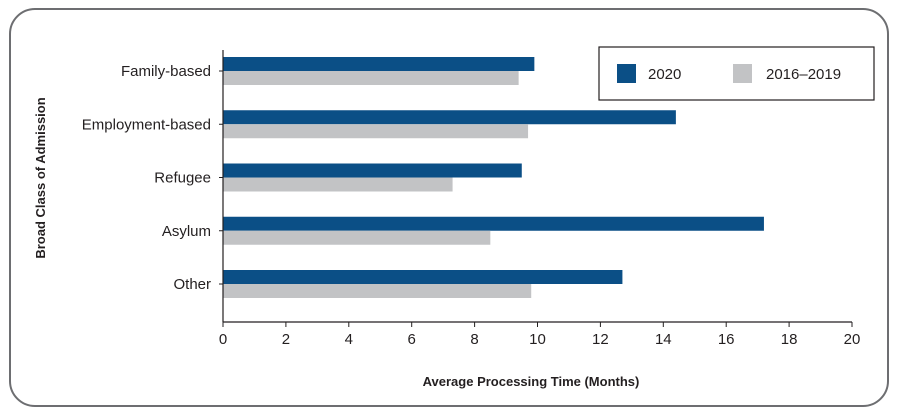  Describe the element at coordinates (192, 284) in the screenshot. I see `y-tick-label: Other` at that location.